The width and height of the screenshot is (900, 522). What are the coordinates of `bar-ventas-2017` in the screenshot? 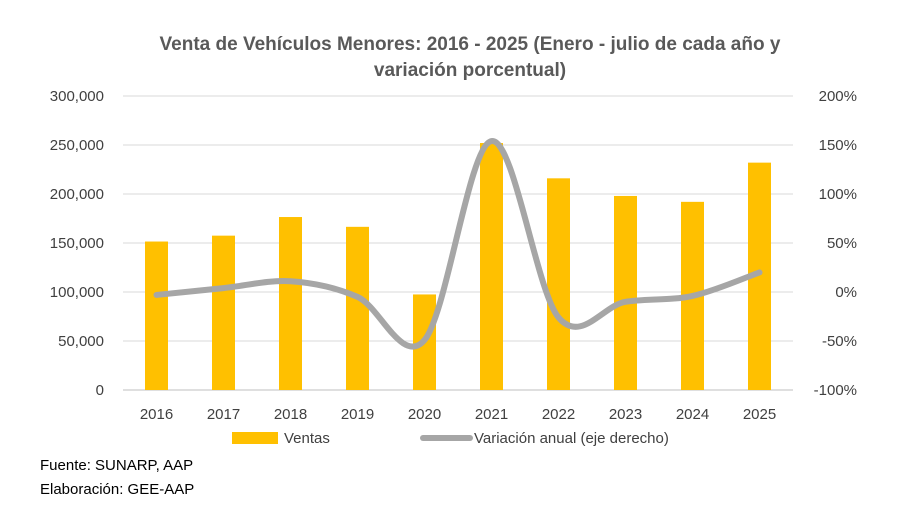 It's located at (223, 312).